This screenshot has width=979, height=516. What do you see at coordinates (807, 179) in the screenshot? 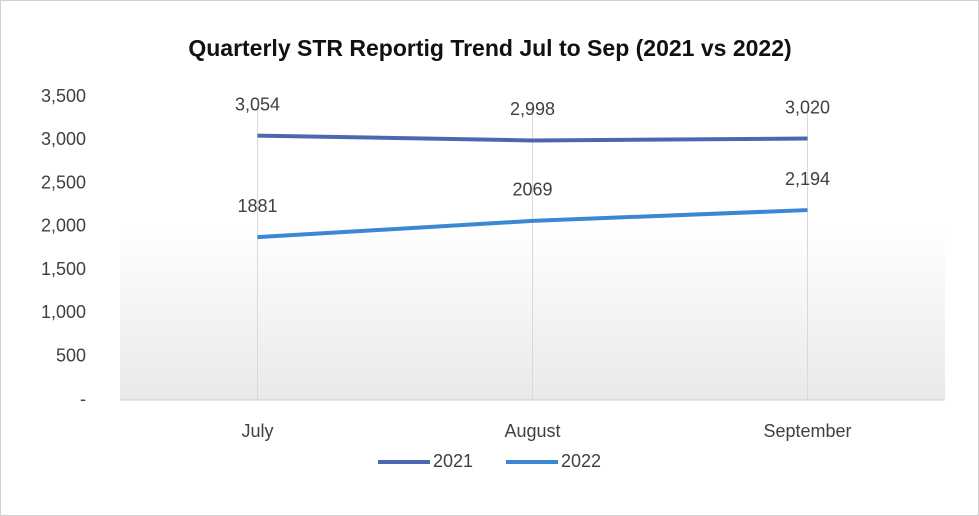
I see `data-label: 2,194` at bounding box center [807, 179].